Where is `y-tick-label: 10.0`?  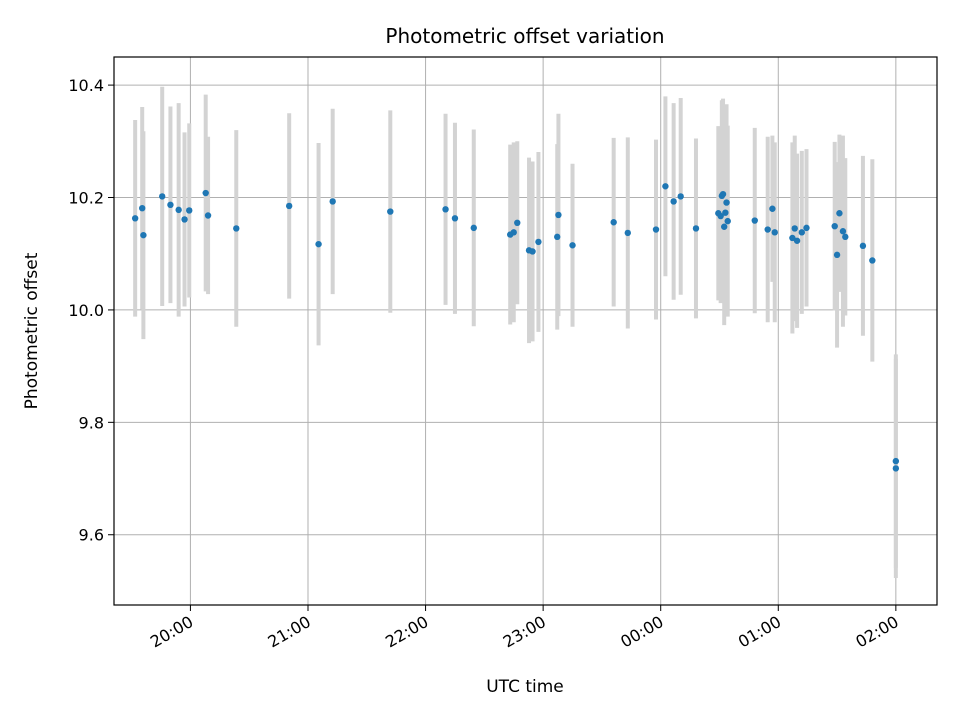 y-tick-label: 10.0 is located at coordinates (86, 310).